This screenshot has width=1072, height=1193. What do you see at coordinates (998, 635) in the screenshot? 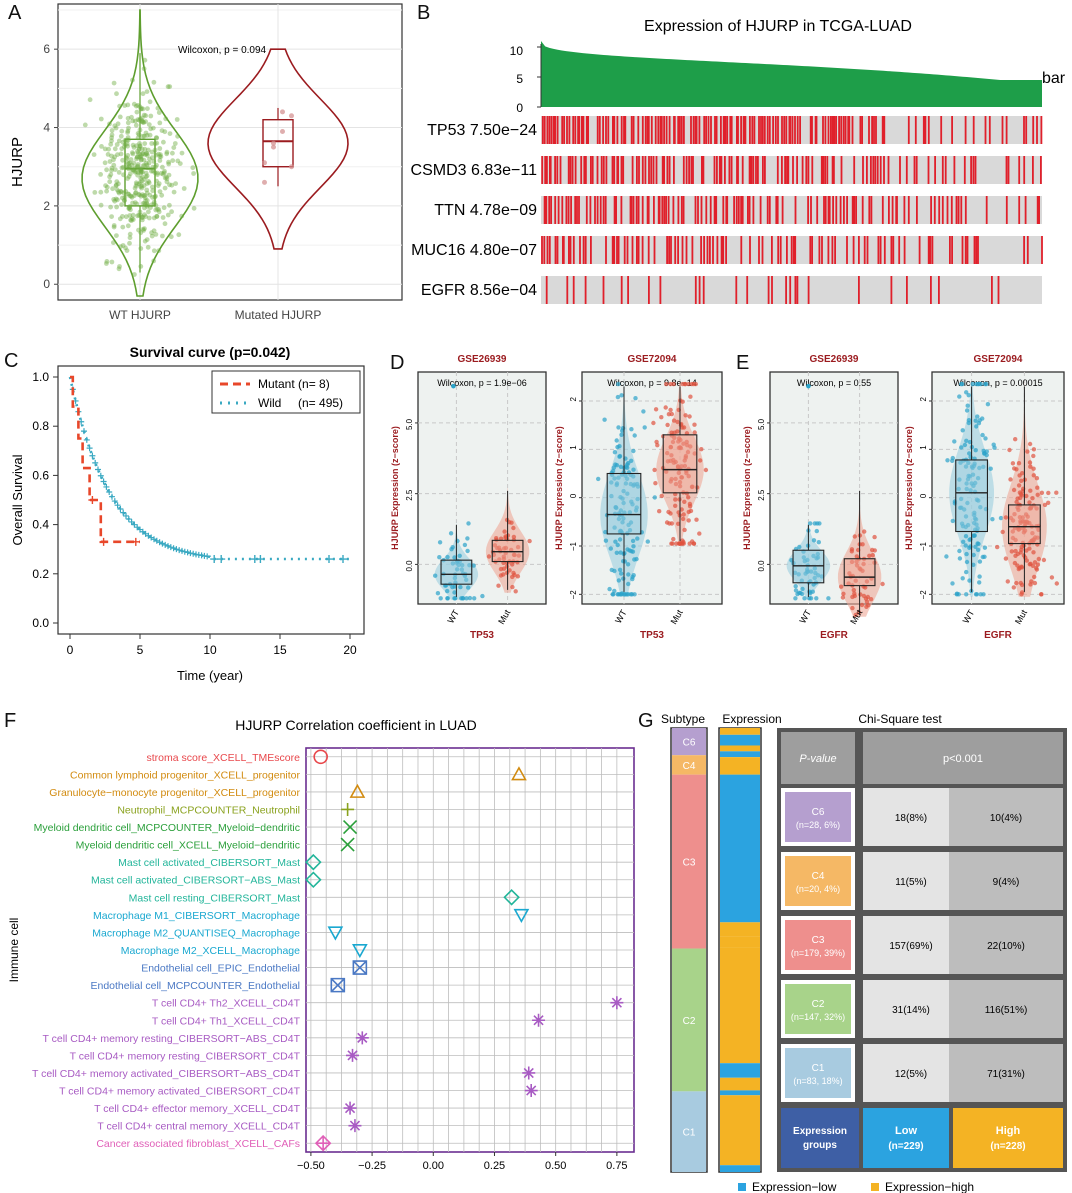
I see `xlabel: EGFR` at bounding box center [998, 635].